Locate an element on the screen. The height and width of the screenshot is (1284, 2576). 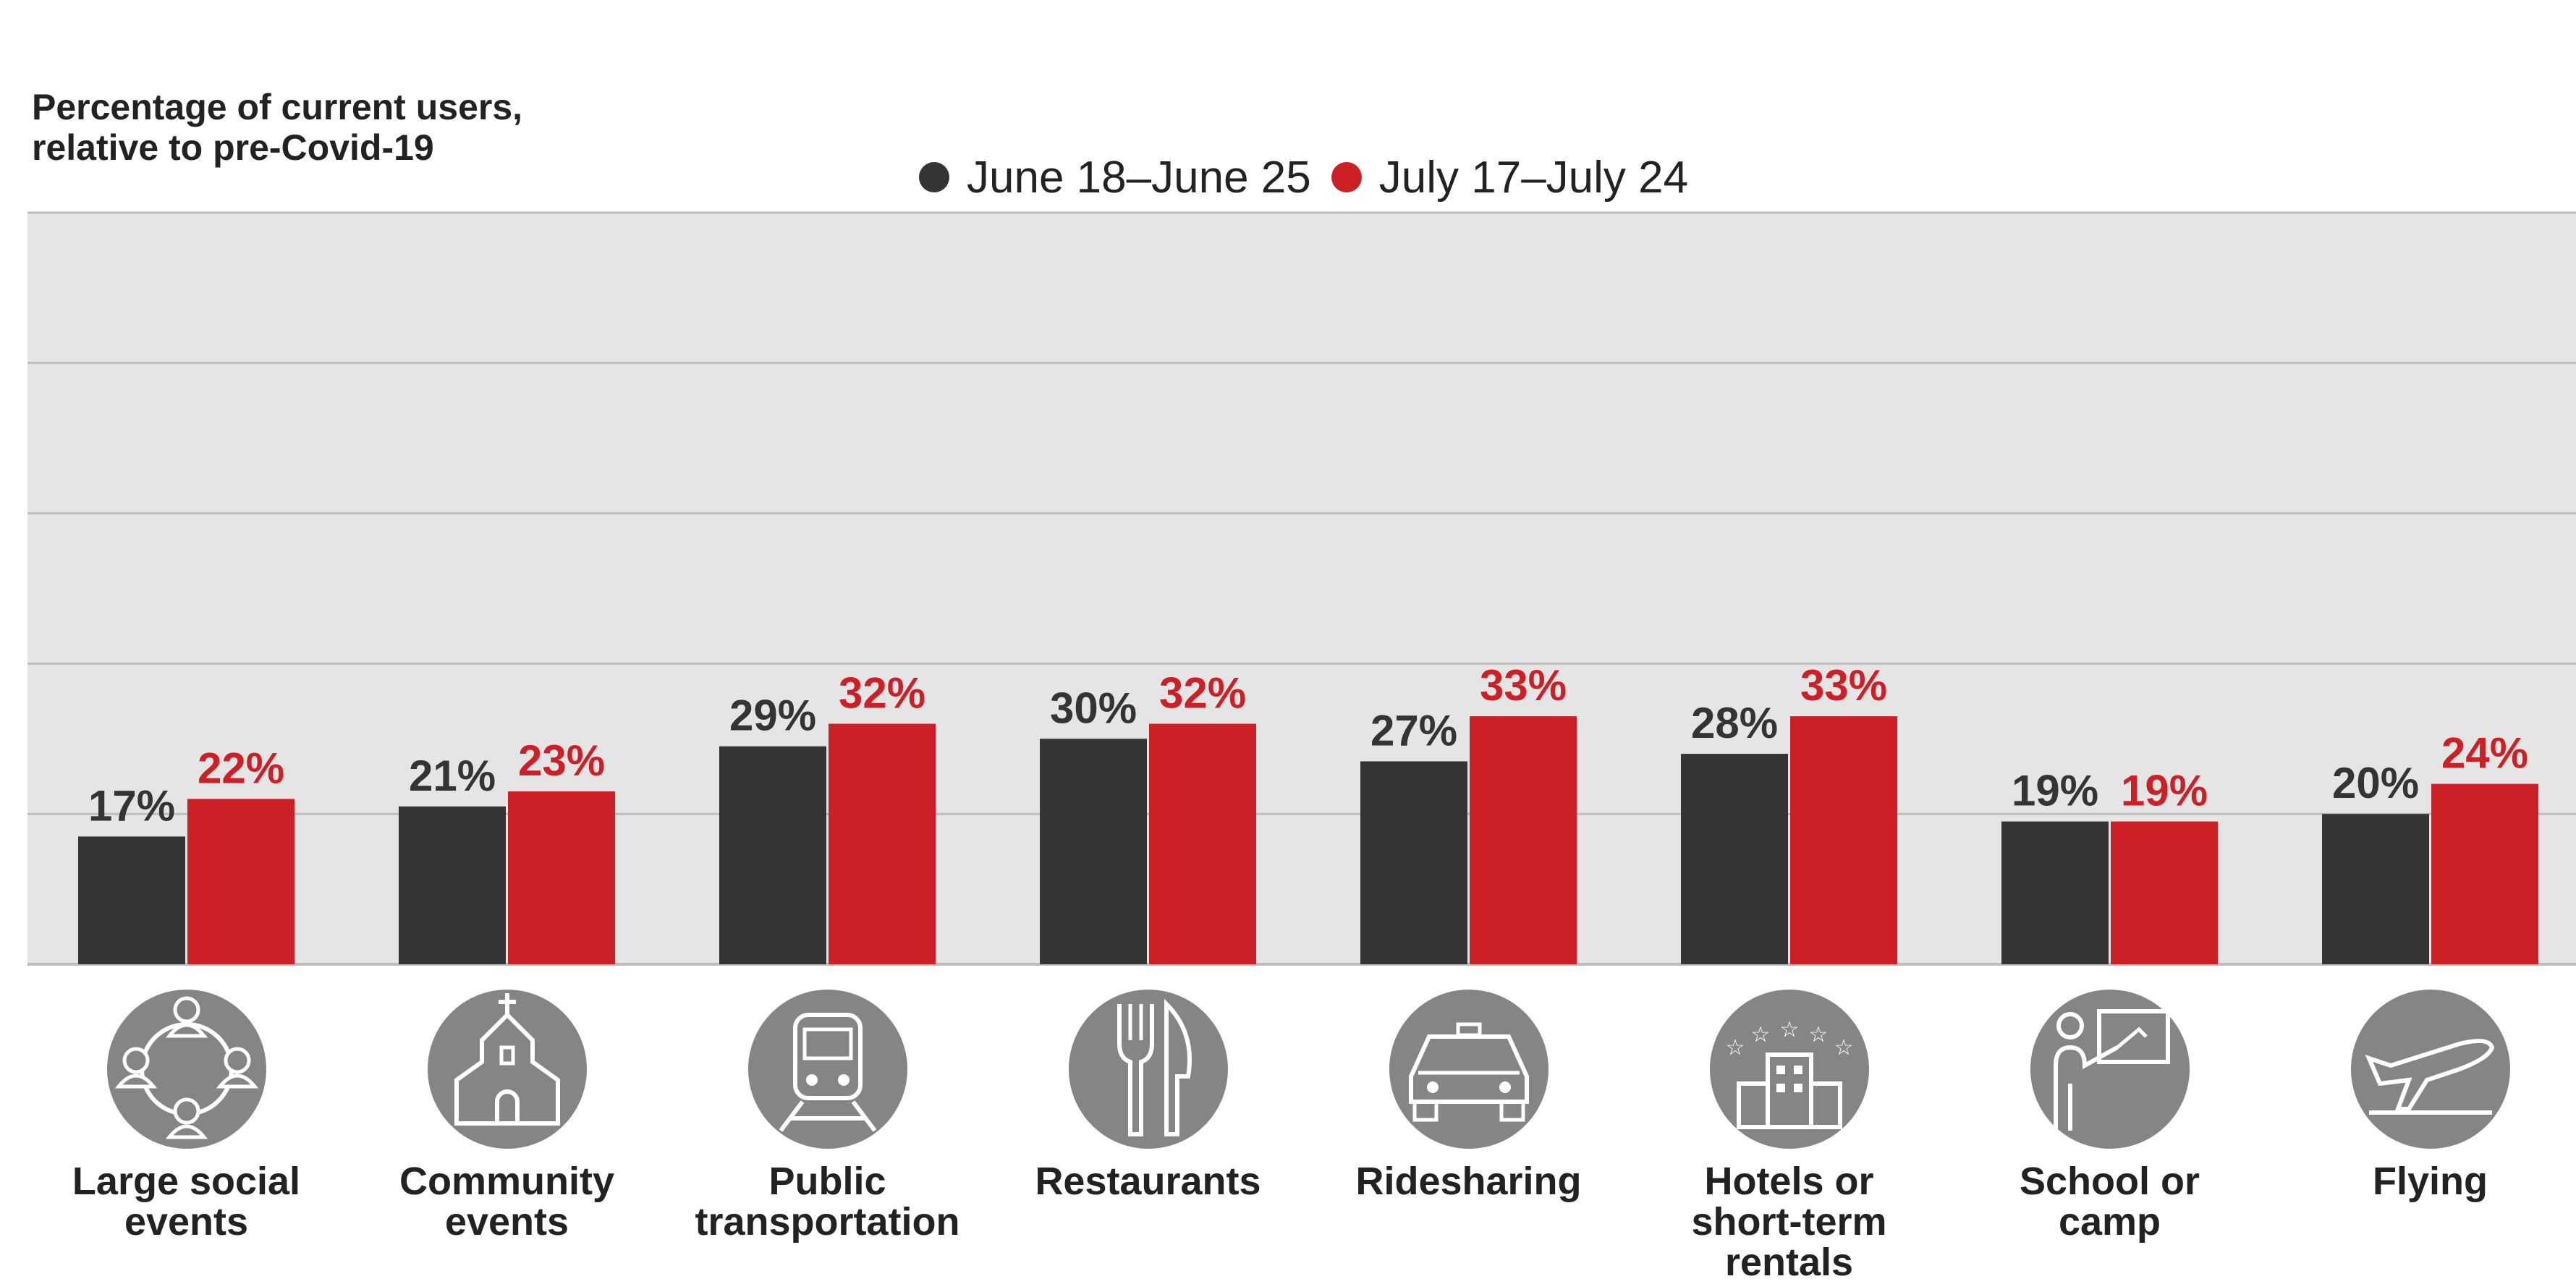
category-label: Community events is located at coordinates (507, 1201).